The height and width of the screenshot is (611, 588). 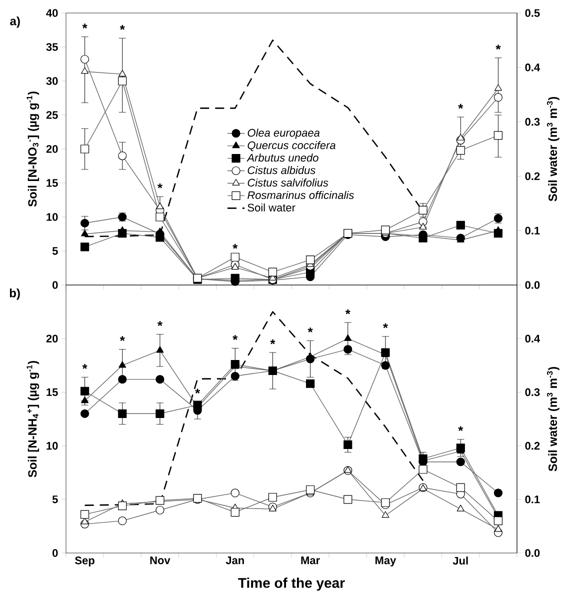 What do you see at coordinates (52, 115) in the screenshot?
I see `y-tick-label: 25` at bounding box center [52, 115].